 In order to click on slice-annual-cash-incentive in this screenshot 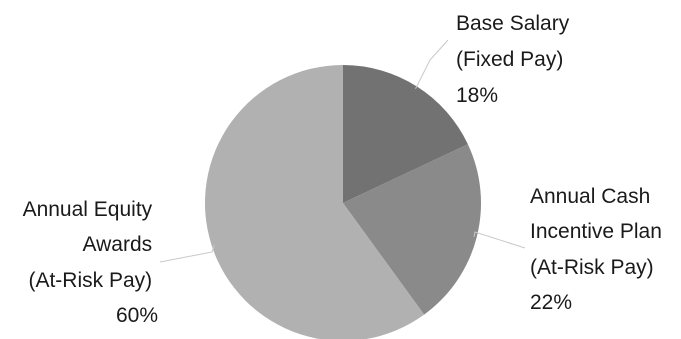, I will do `click(412, 229)`.